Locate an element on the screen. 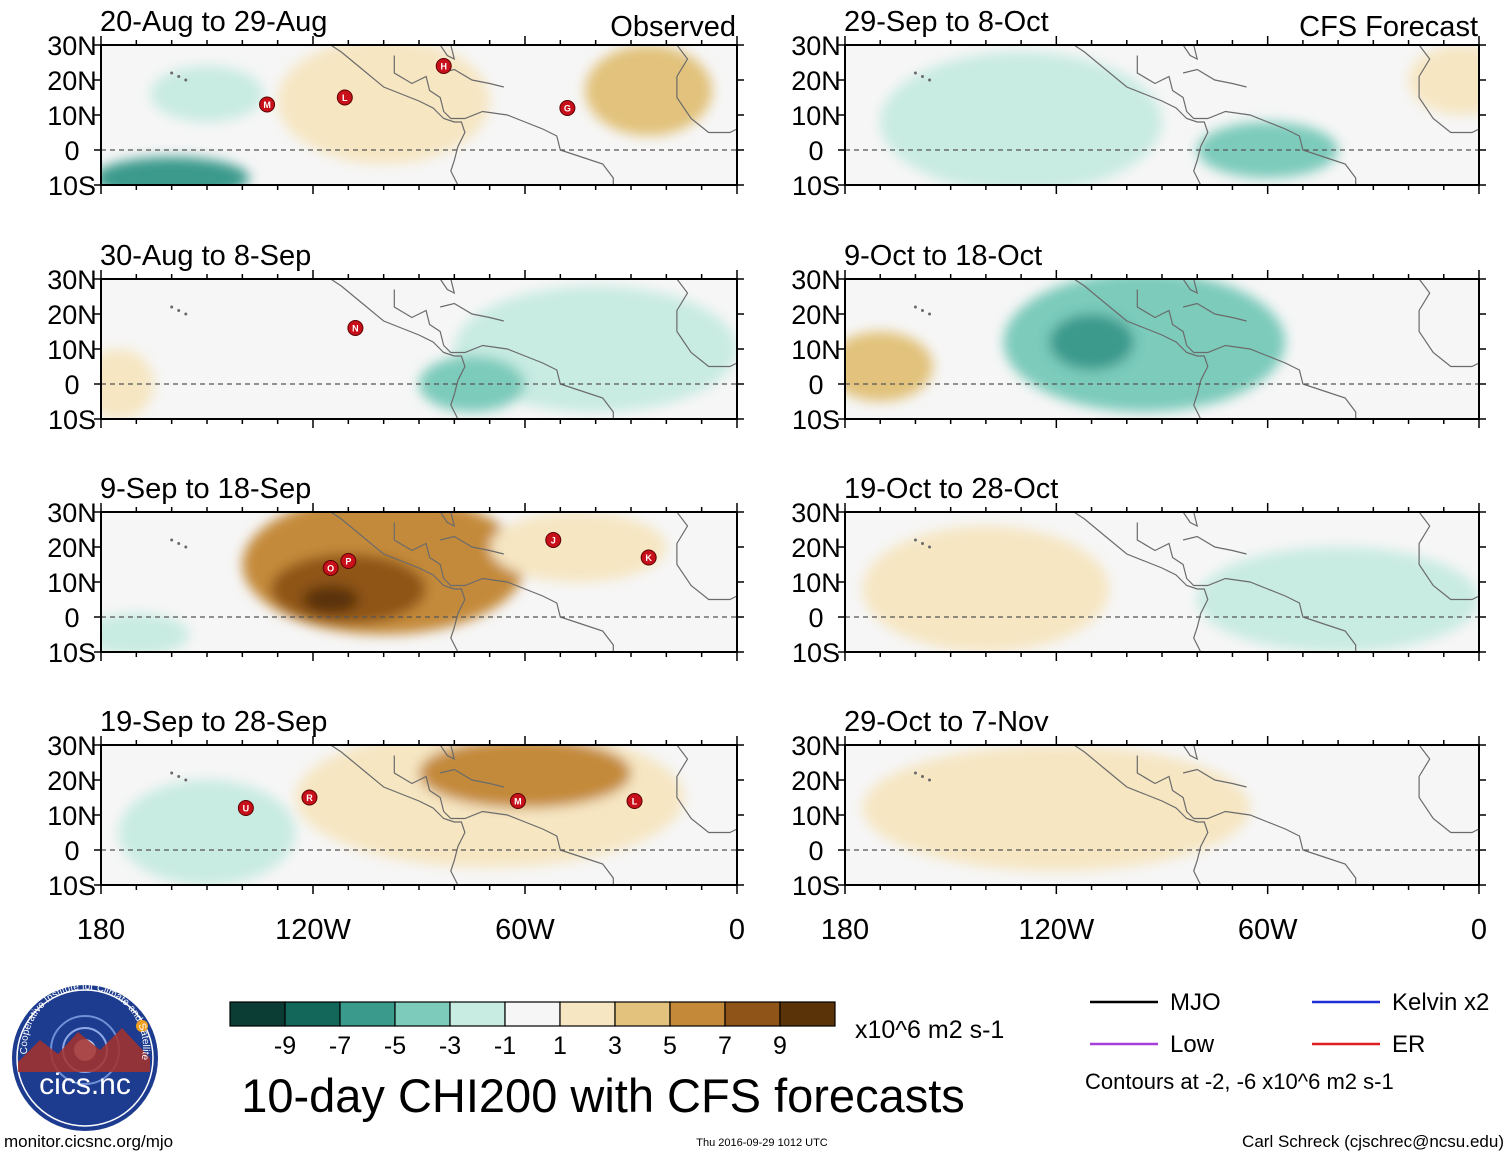 This screenshot has height=1158, width=1510. storm-marker: G is located at coordinates (567, 108).